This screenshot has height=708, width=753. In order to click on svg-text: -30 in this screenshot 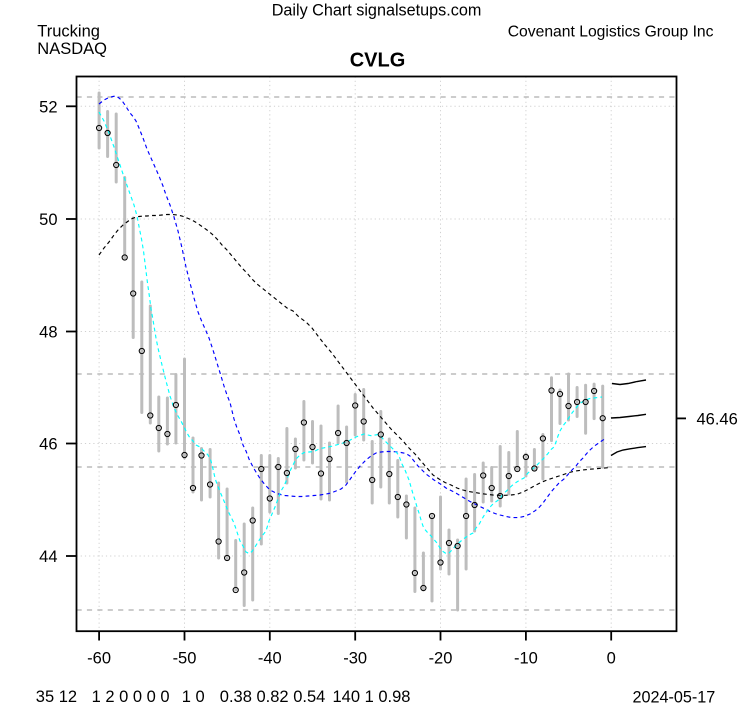, I will do `click(355, 659)`.